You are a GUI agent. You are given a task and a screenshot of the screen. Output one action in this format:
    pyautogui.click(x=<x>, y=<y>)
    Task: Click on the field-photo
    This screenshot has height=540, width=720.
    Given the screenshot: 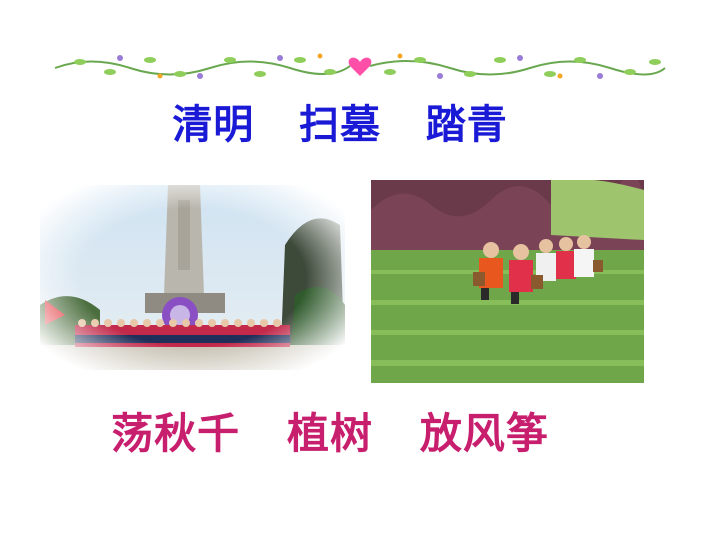 What is the action you would take?
    pyautogui.click(x=507, y=281)
    